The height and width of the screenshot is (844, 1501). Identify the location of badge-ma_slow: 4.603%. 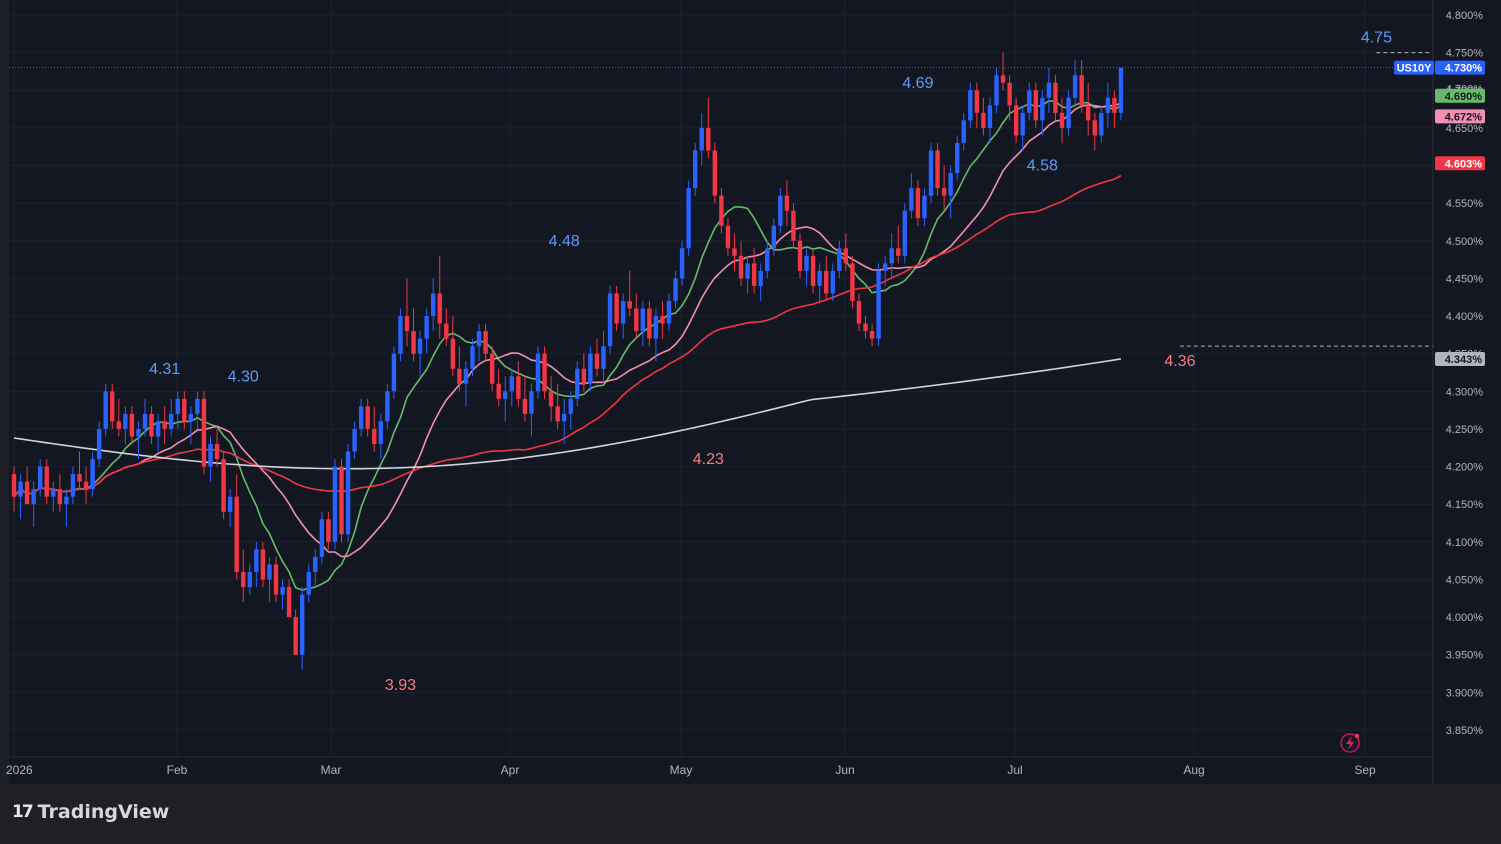
(1460, 163).